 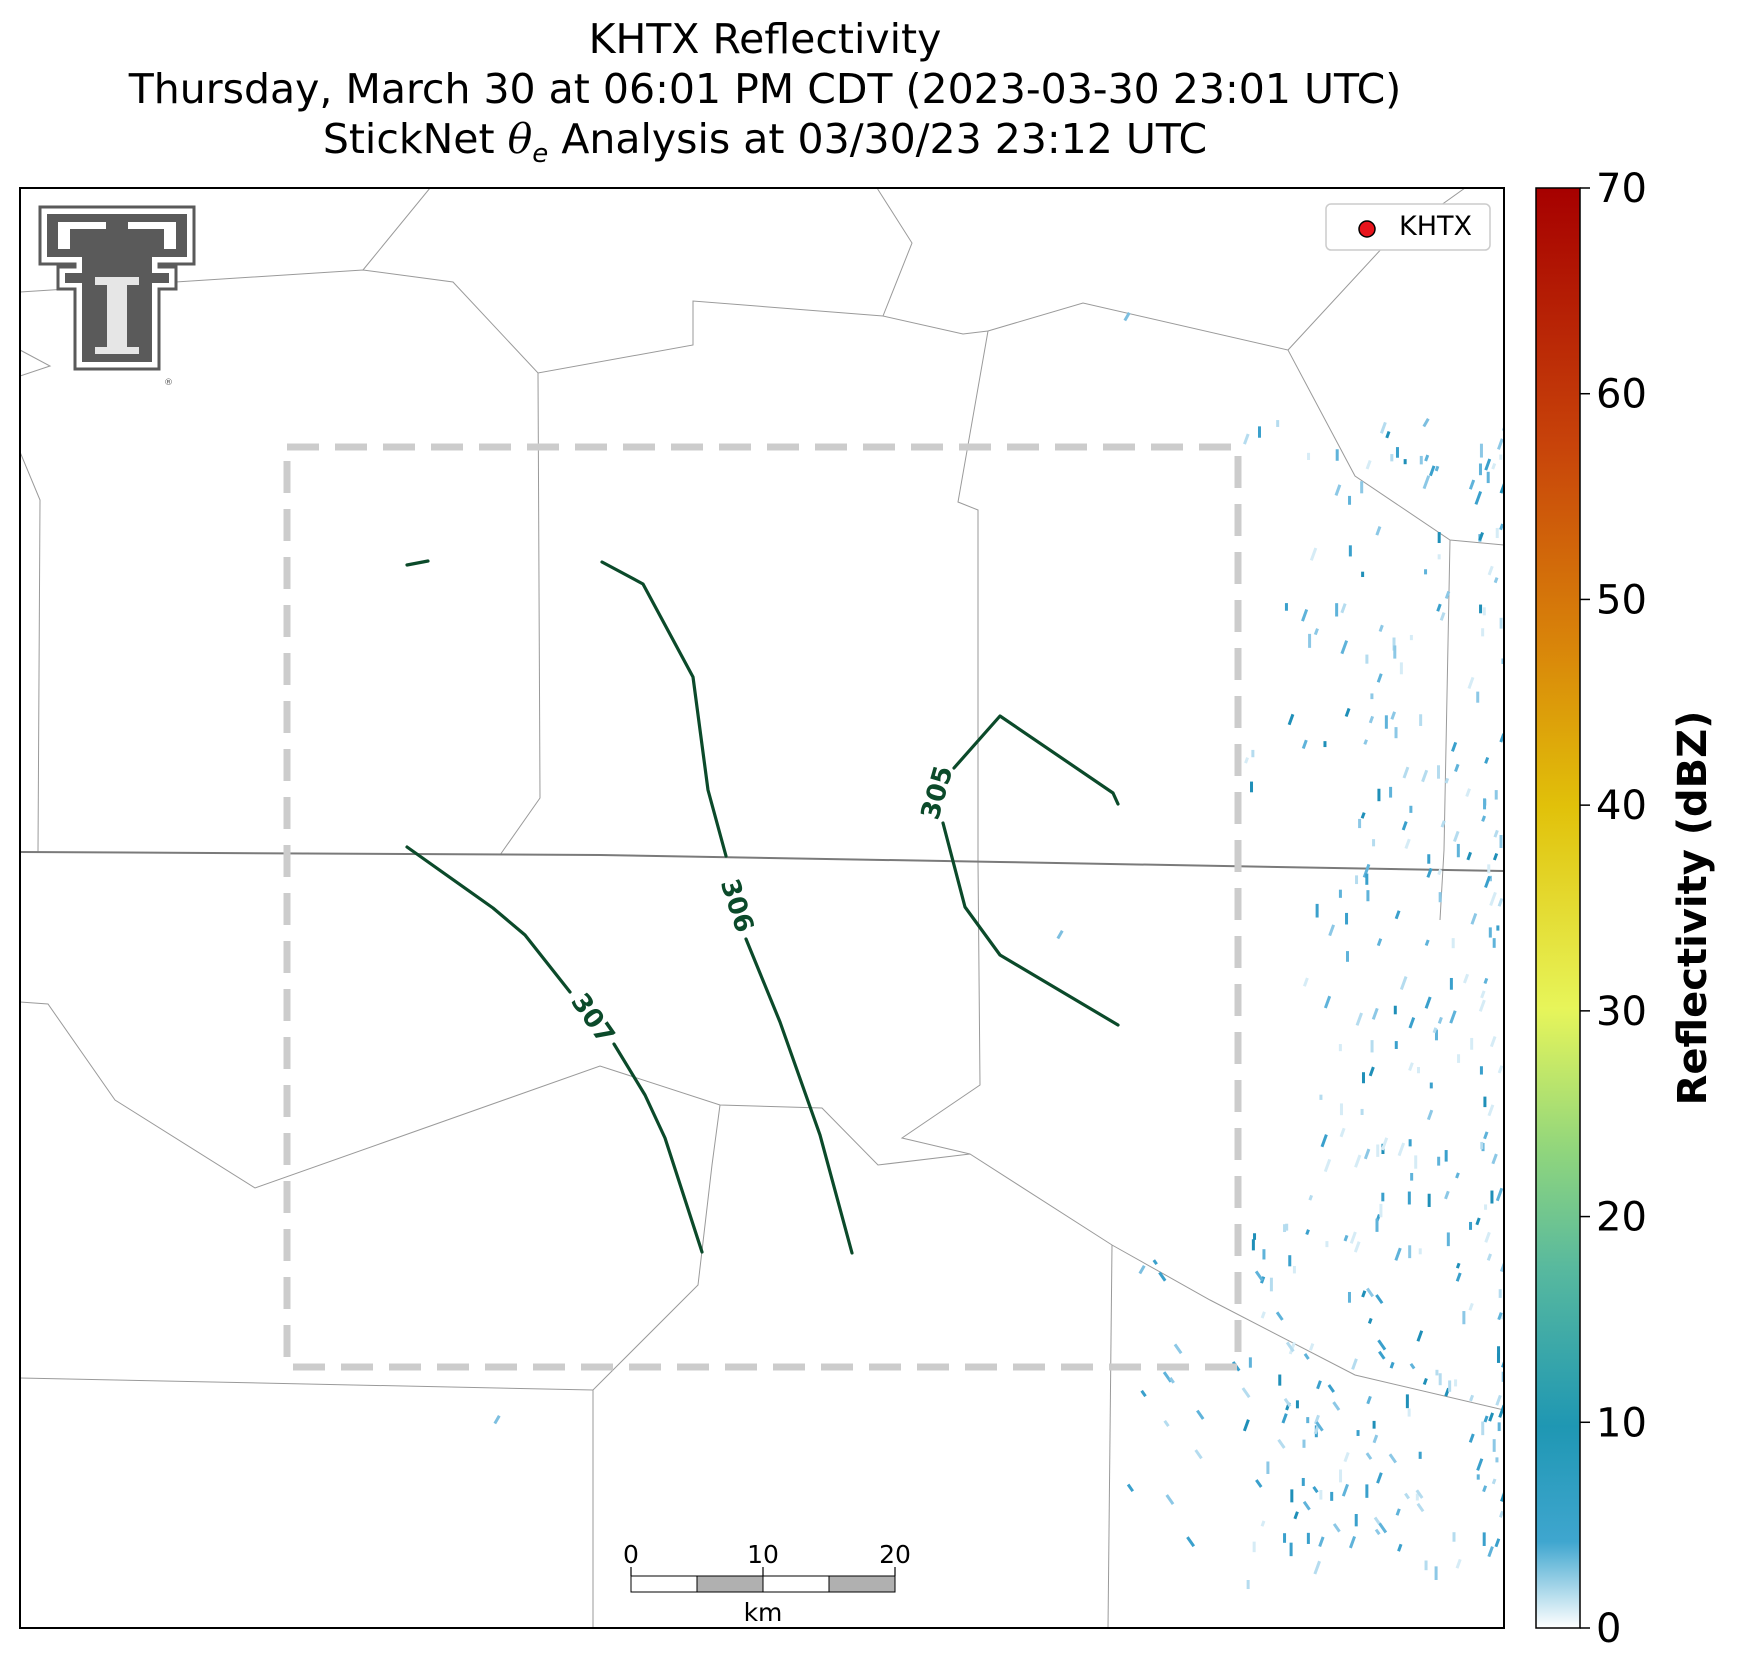 I want to click on contour-line-305-upper, so click(x=1036, y=760).